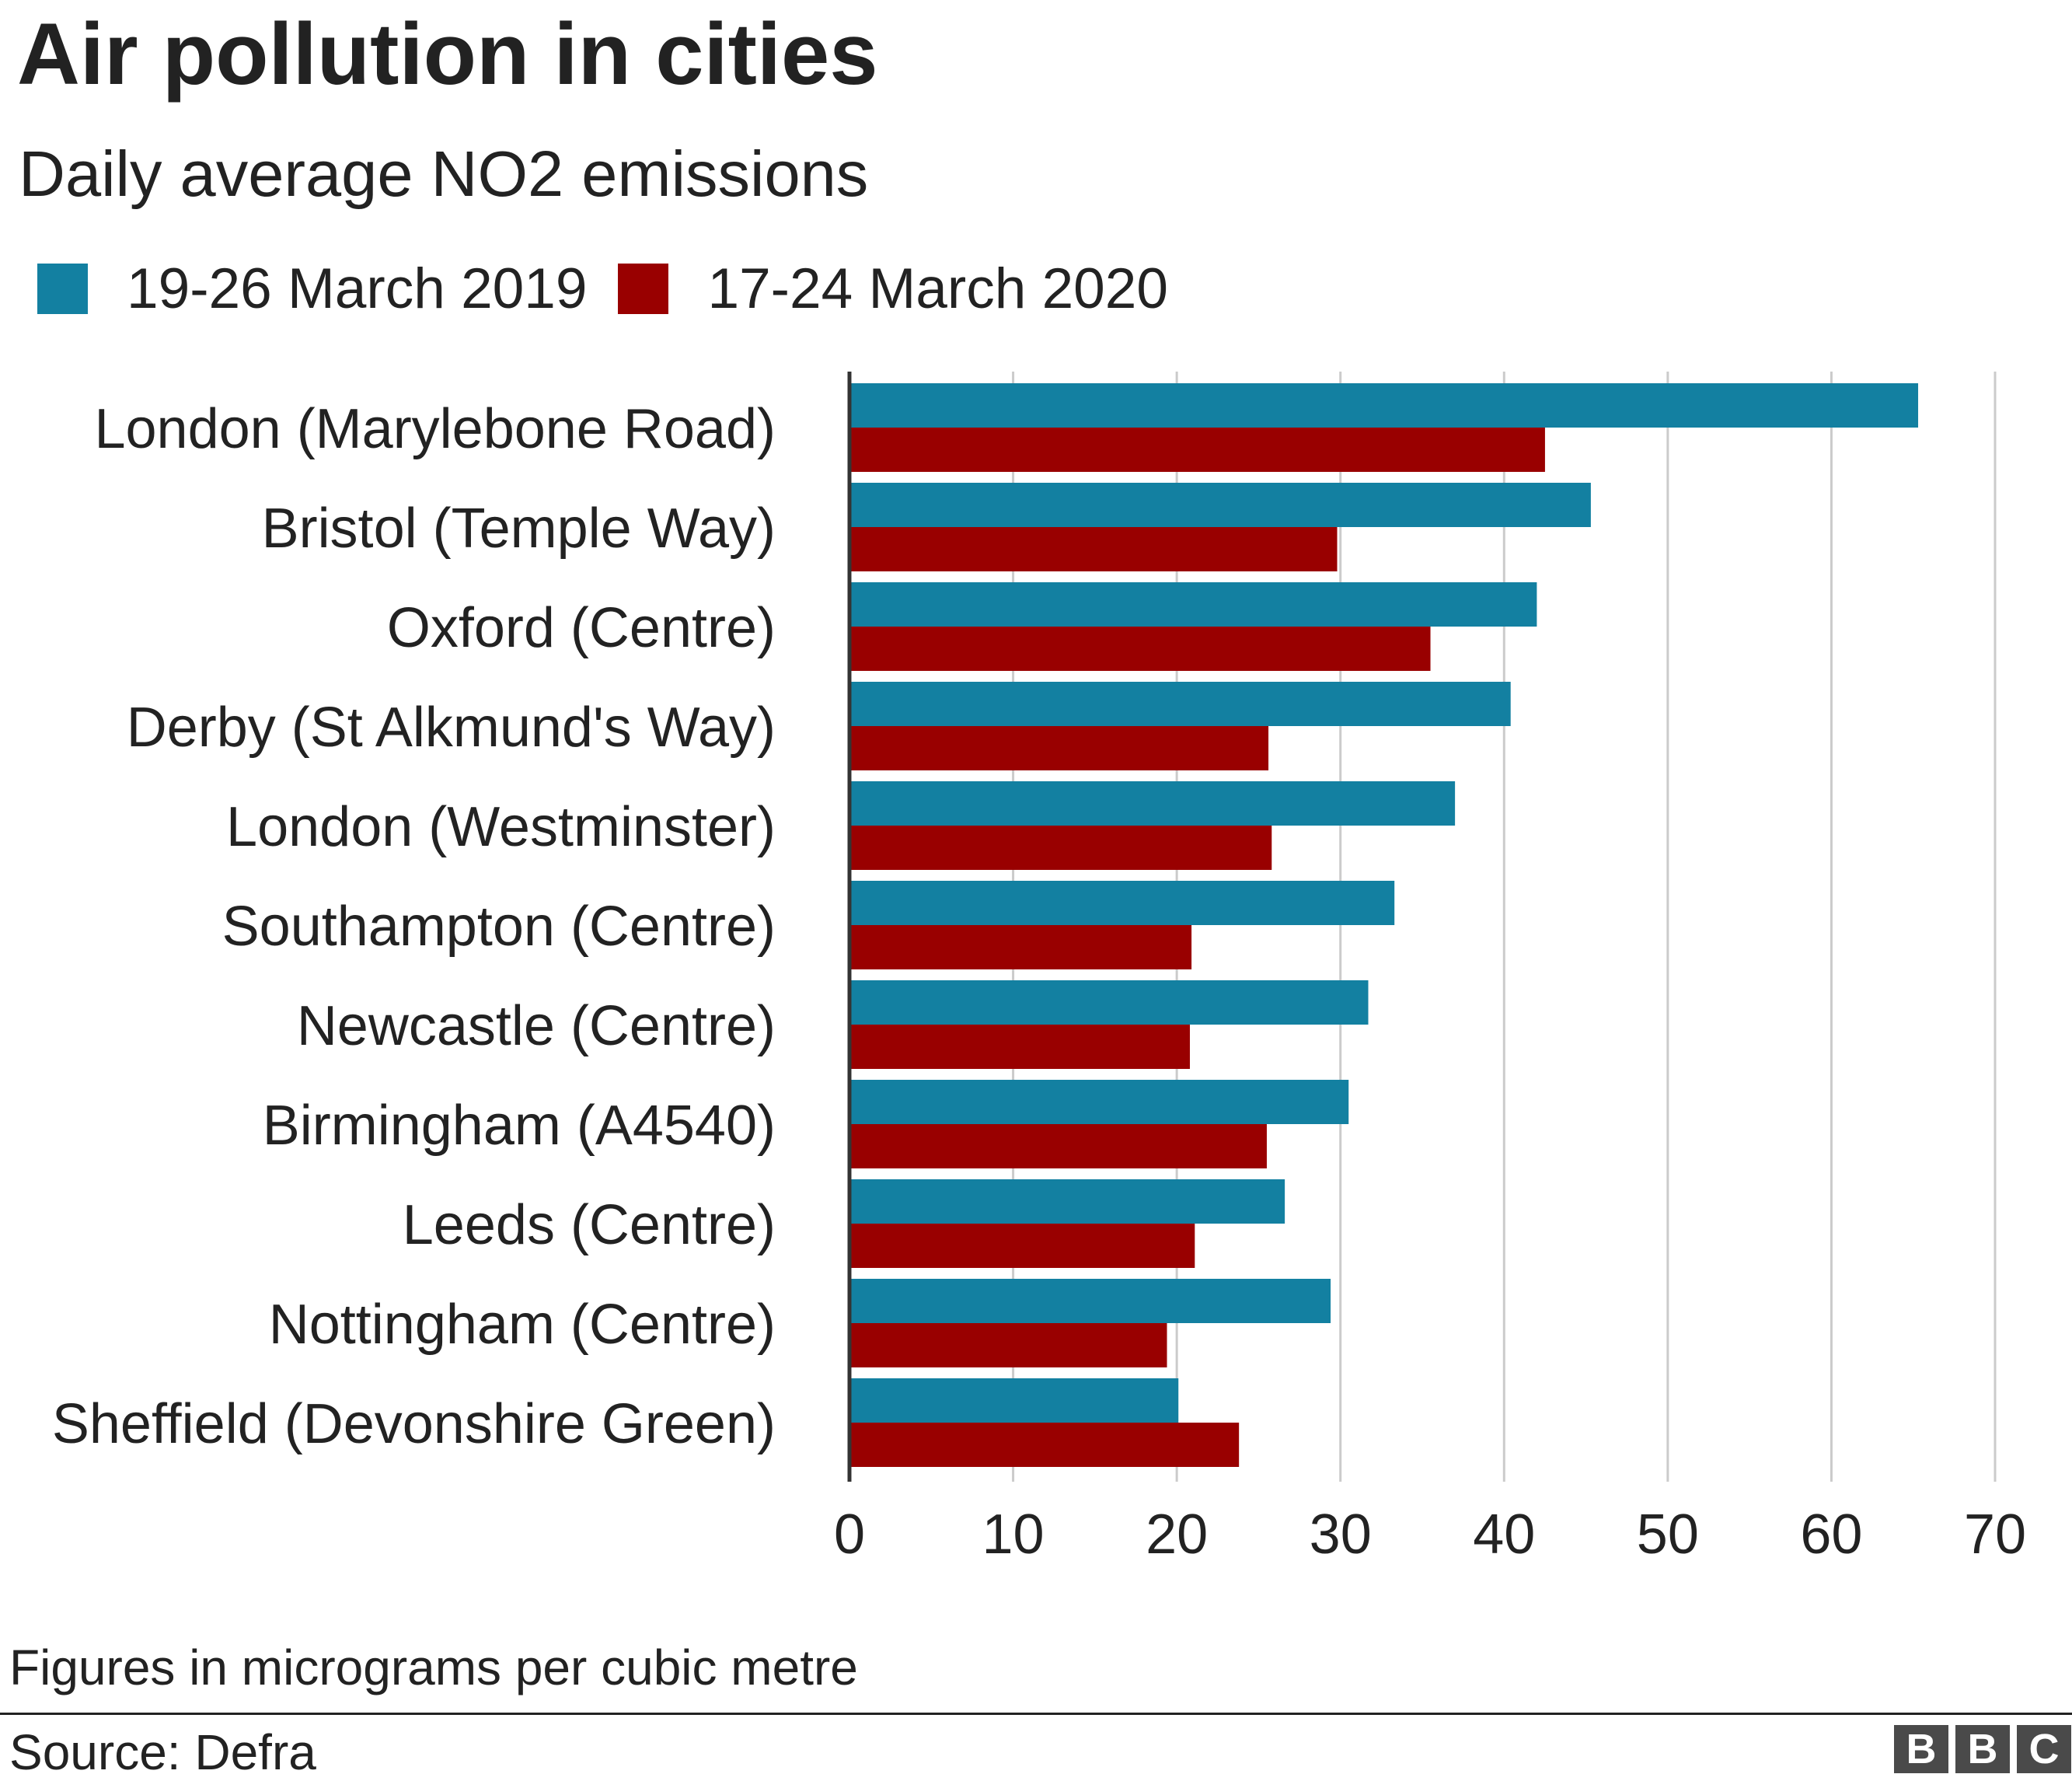 The image size is (2072, 1781). What do you see at coordinates (522, 1325) in the screenshot?
I see `category-label: Nottingham (Centre)` at bounding box center [522, 1325].